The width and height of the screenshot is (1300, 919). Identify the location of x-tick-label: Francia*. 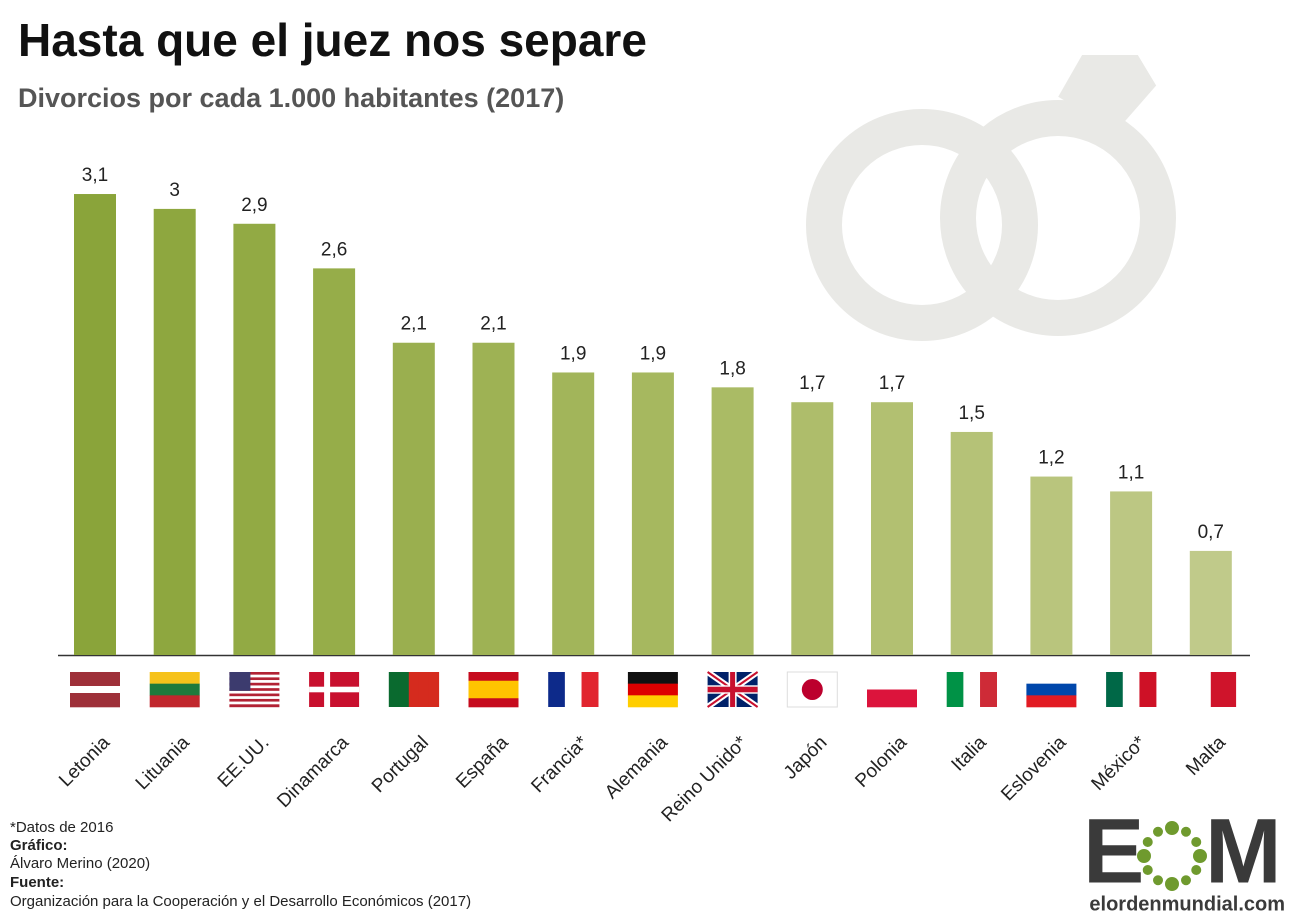
(559, 764).